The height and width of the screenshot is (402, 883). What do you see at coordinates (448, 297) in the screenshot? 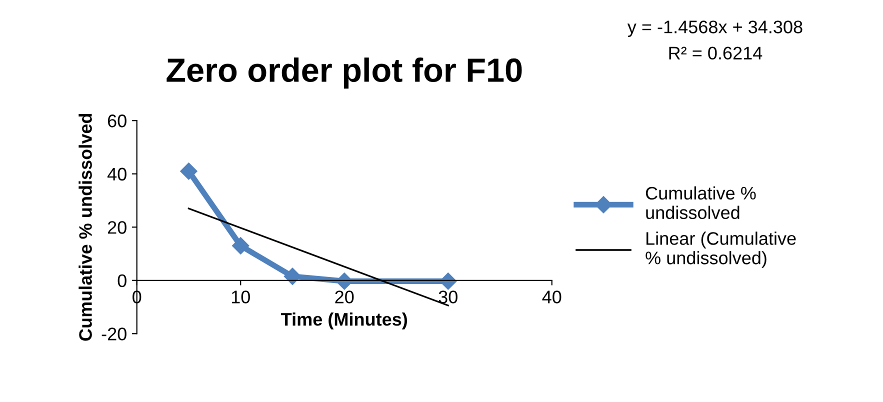
I see `x-tick-label: 30` at bounding box center [448, 297].